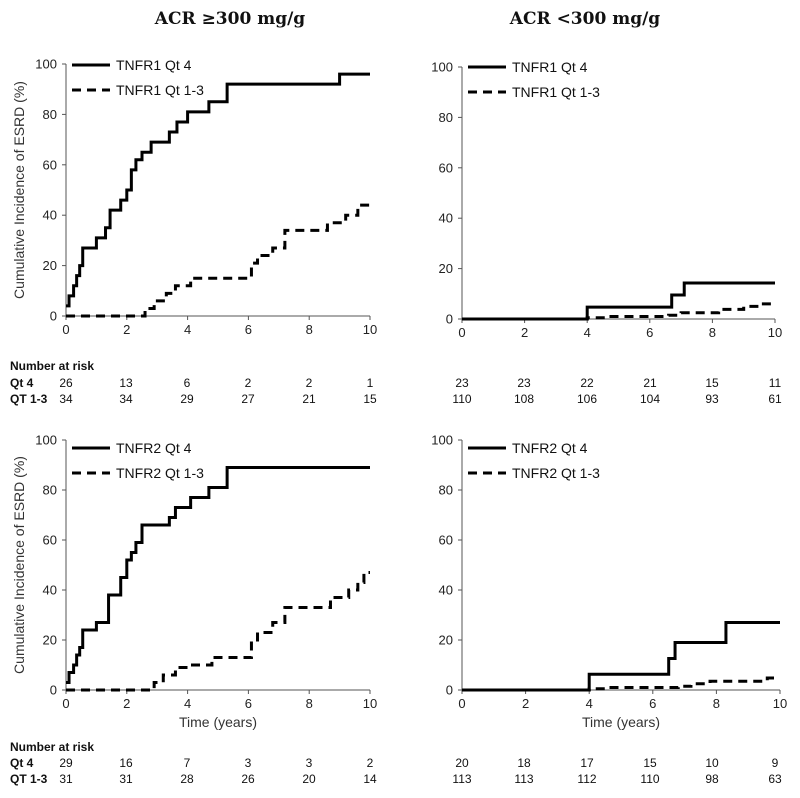 This screenshot has width=800, height=798. I want to click on risk-count: 17, so click(587, 763).